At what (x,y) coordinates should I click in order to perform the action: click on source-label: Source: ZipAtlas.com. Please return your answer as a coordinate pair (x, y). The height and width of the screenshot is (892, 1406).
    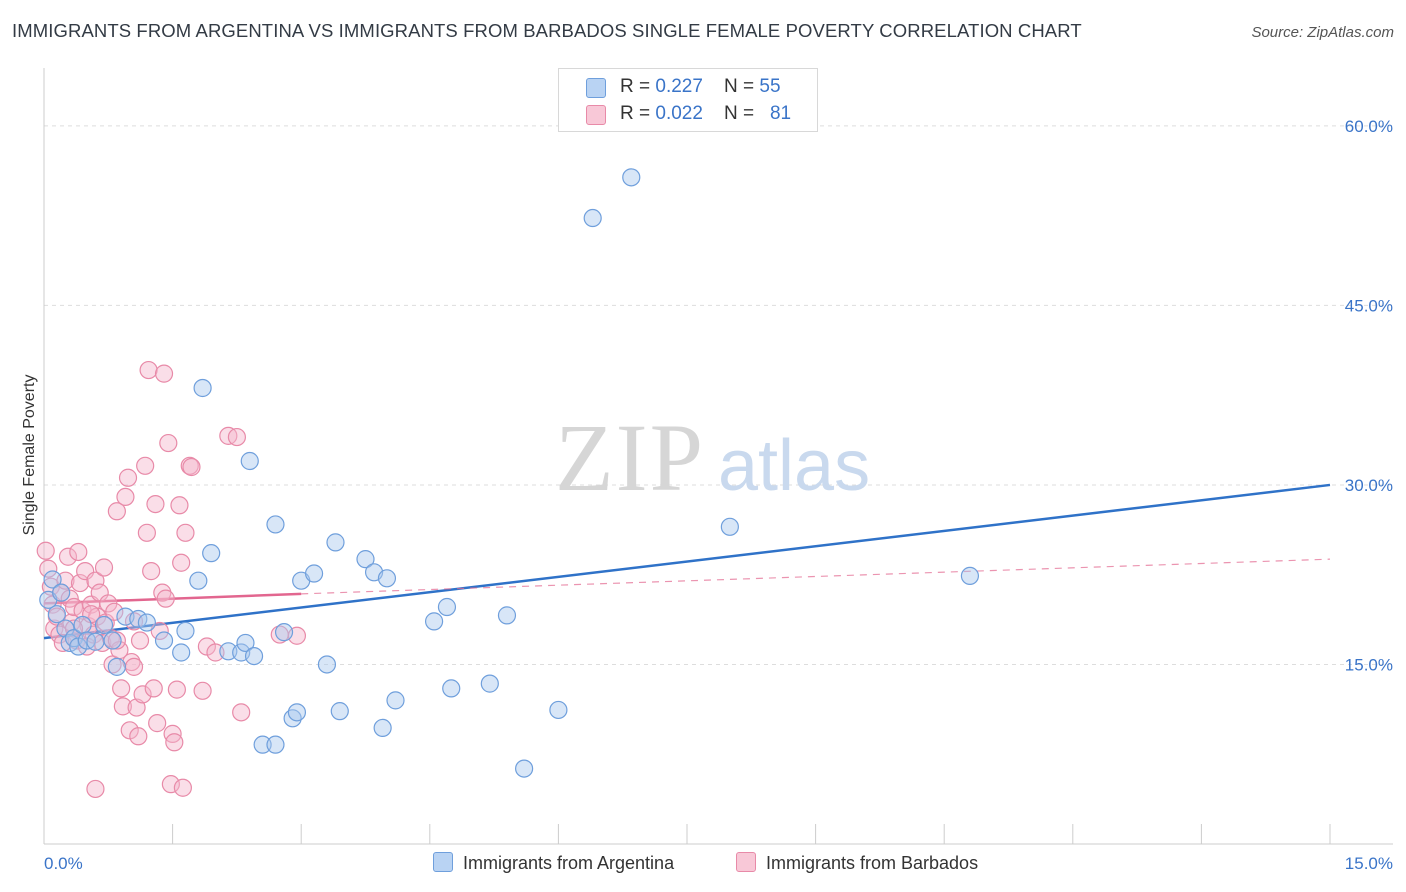
    Looking at the image, I should click on (1322, 32).